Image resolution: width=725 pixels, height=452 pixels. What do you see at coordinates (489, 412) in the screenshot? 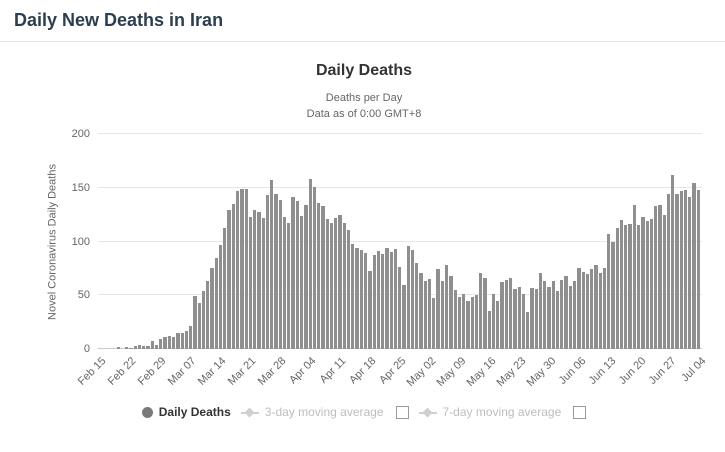
I see `legend-item-7day-moving-average: 7-day moving average` at bounding box center [489, 412].